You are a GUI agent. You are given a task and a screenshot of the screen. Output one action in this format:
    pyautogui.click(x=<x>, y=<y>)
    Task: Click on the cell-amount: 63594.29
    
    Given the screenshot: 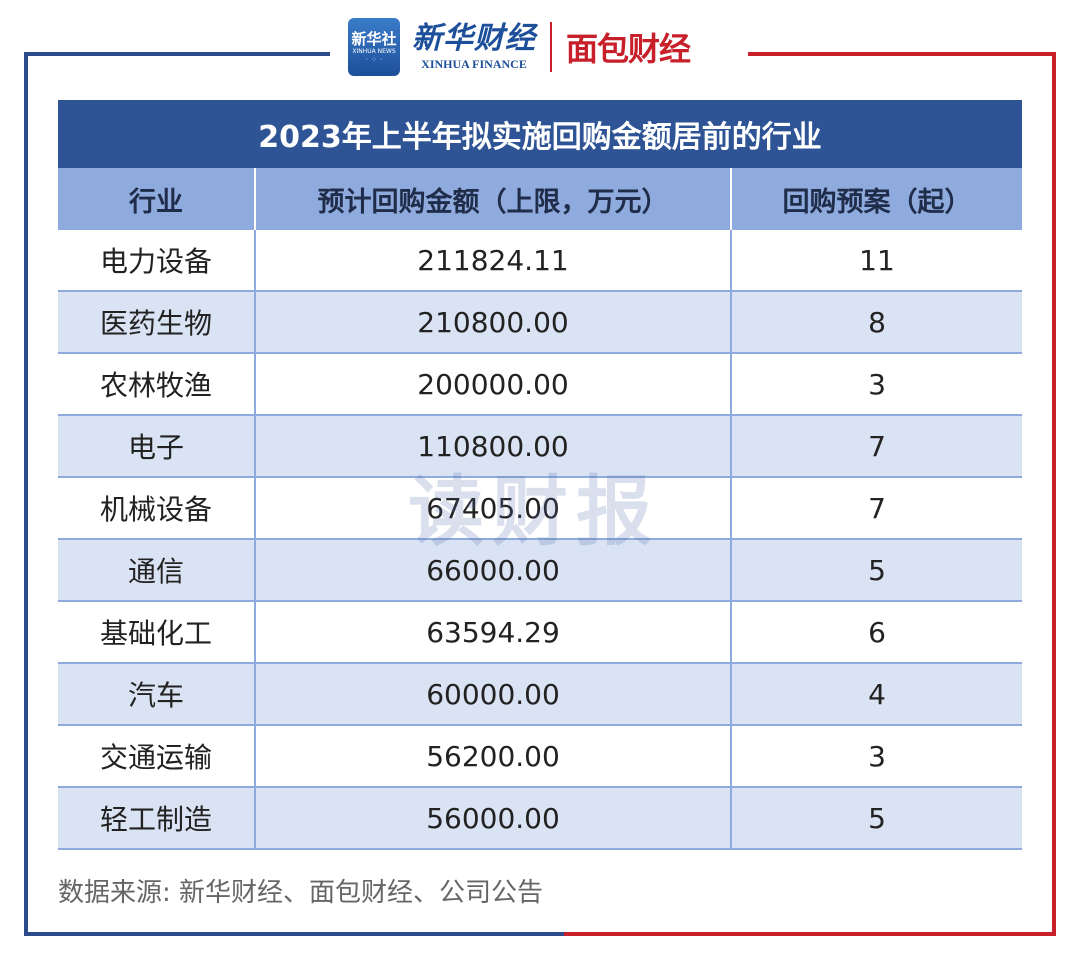 What is the action you would take?
    pyautogui.click(x=494, y=632)
    